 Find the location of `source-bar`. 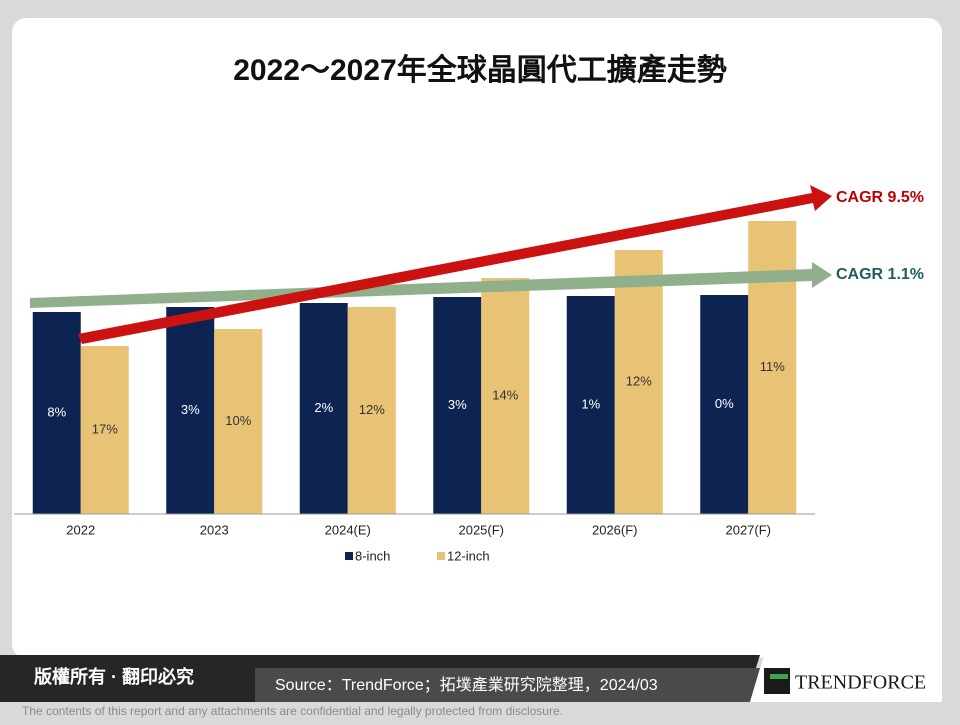

source-bar is located at coordinates (507, 685).